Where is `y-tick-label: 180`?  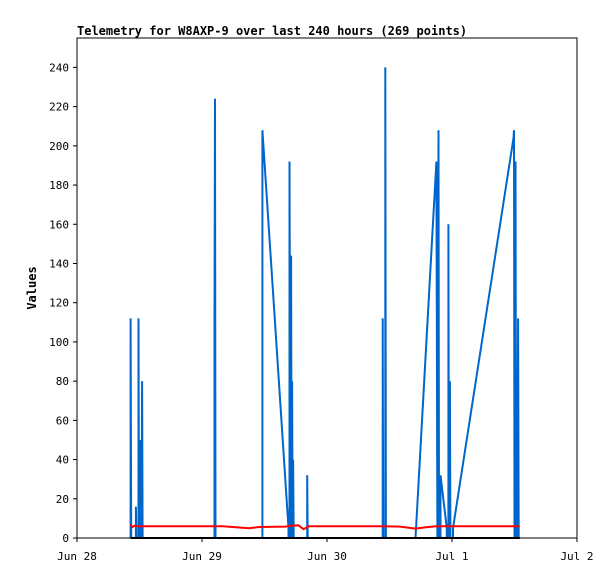 y-tick-label: 180 is located at coordinates (59, 185).